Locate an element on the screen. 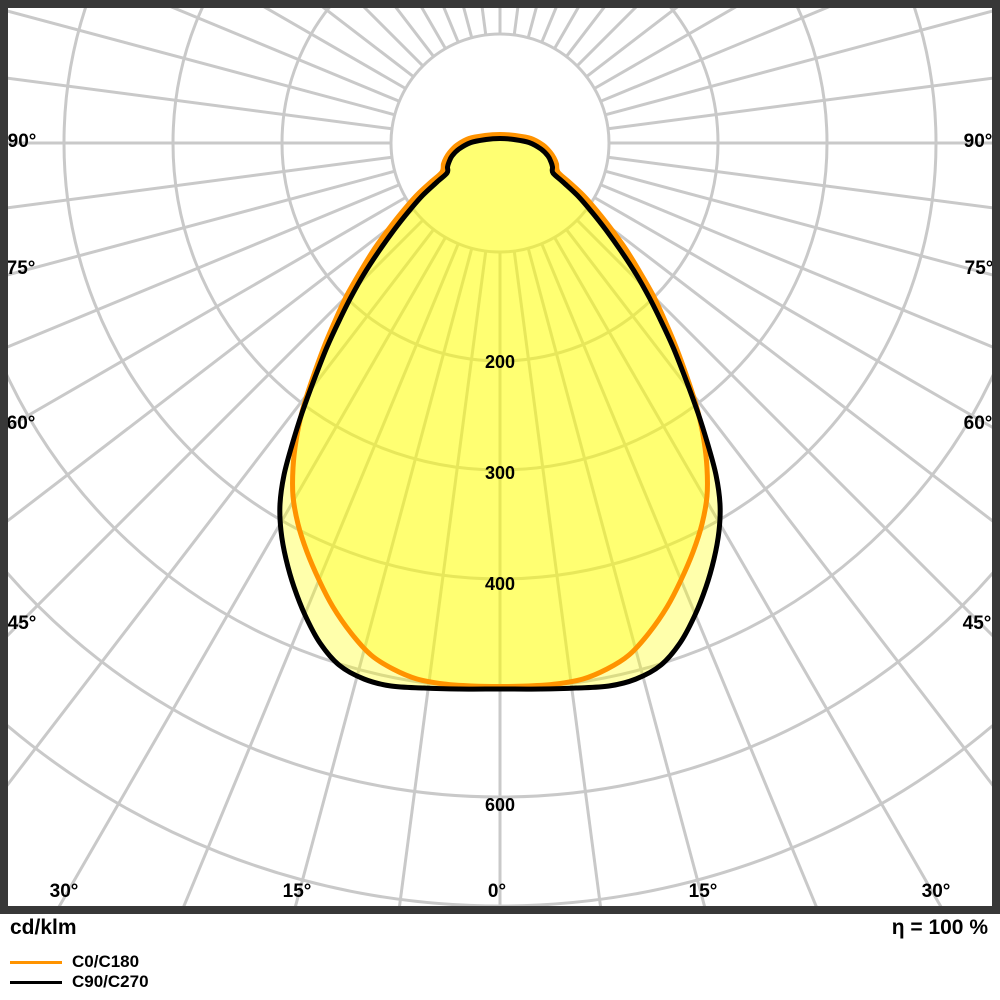 This screenshot has width=1000, height=1000. grid-spoke-97.5 is located at coordinates (799, 103).